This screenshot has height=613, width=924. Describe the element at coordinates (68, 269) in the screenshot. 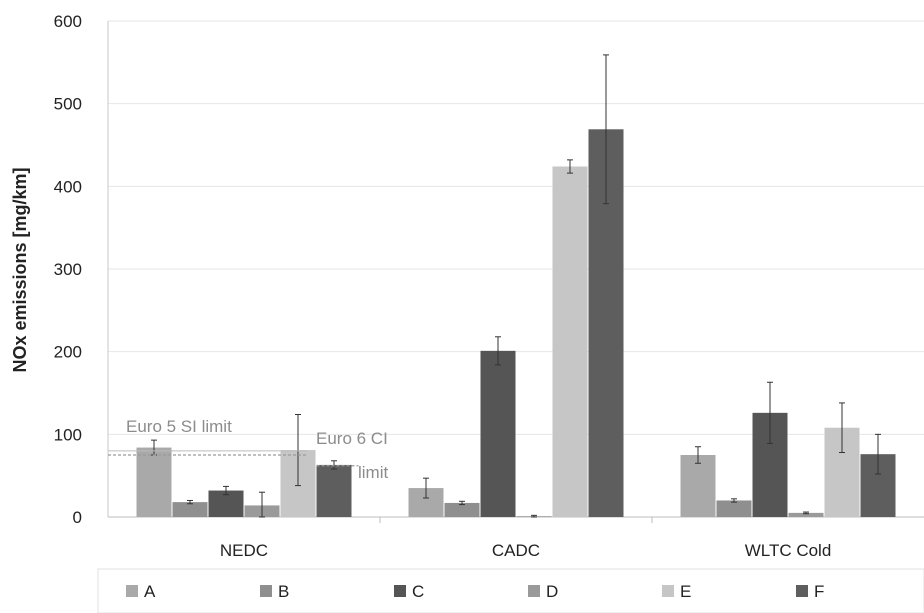

I see `y-tick-label: 300` at that location.